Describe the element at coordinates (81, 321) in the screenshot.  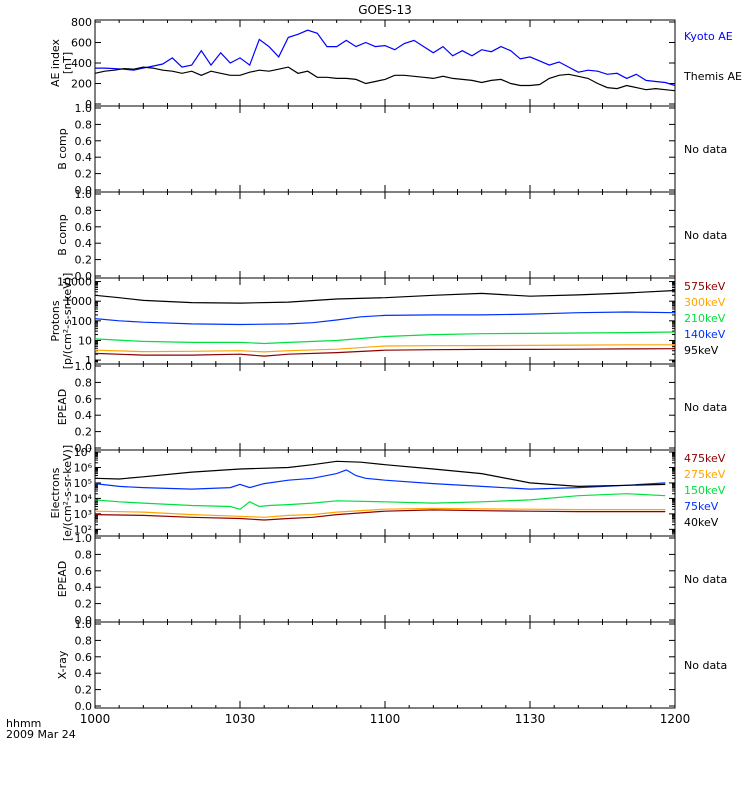
I see `y-tick-label: 100` at that location.